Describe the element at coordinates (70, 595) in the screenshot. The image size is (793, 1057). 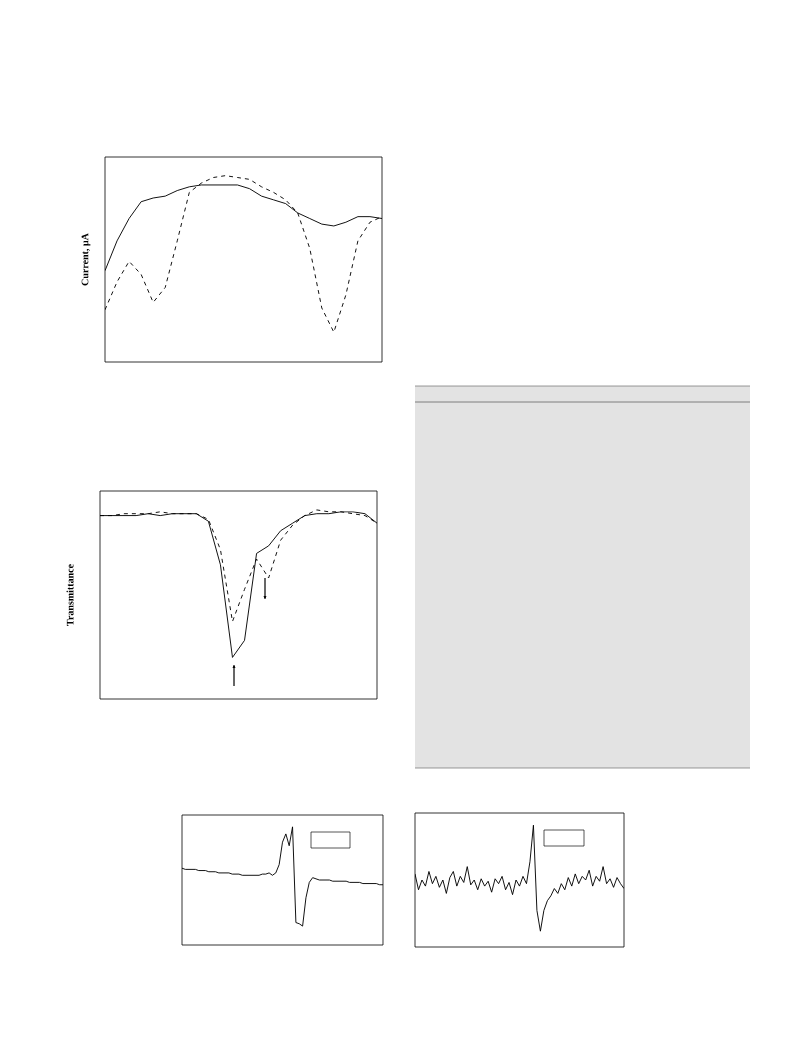
I see `y-axis-title: Transmittance` at that location.